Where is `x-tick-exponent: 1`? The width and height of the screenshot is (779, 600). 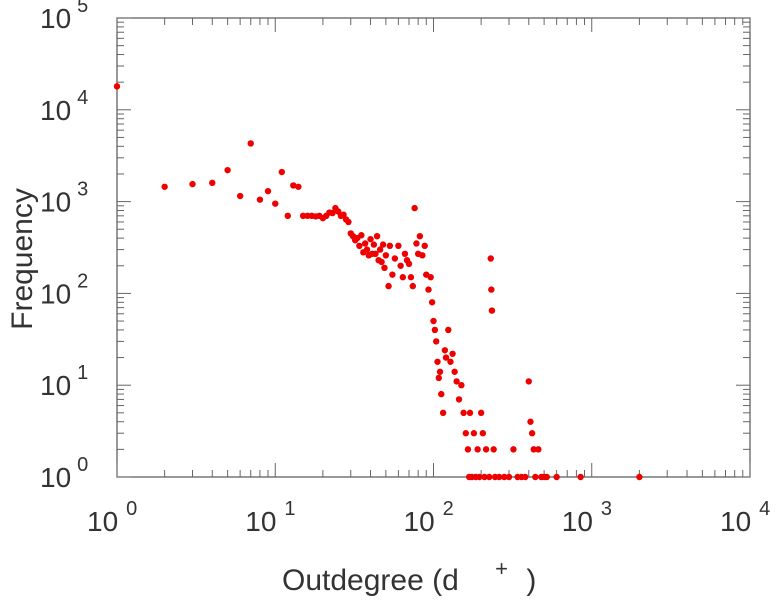
x-tick-exponent: 1 is located at coordinates (289, 509).